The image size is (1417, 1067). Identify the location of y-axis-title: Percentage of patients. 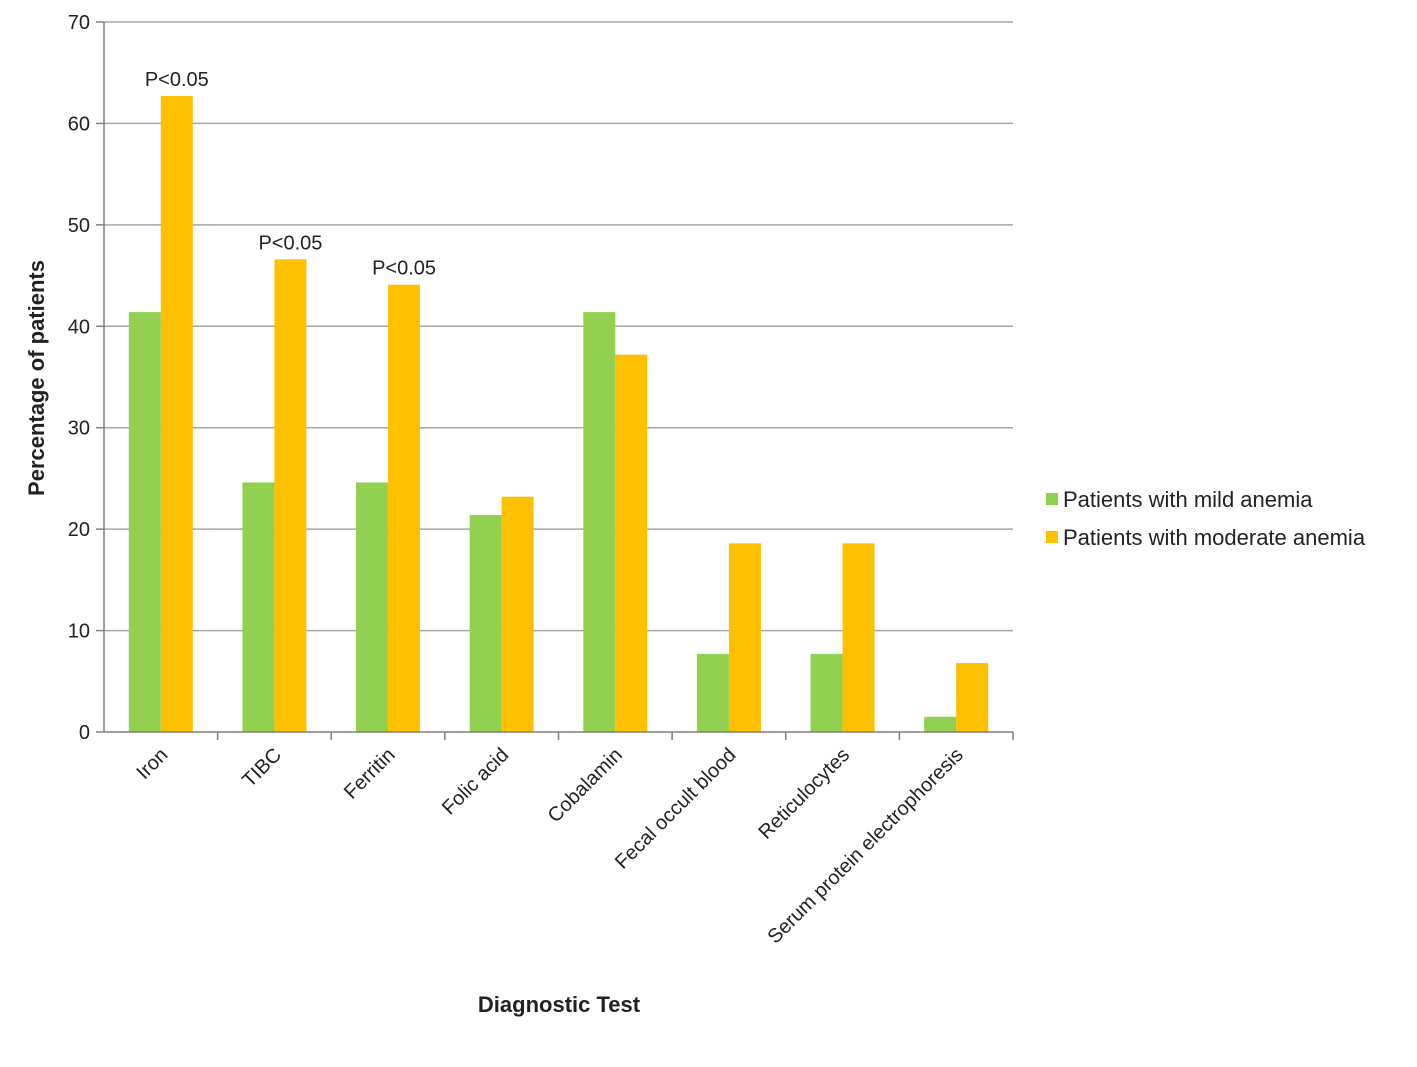
(36, 378).